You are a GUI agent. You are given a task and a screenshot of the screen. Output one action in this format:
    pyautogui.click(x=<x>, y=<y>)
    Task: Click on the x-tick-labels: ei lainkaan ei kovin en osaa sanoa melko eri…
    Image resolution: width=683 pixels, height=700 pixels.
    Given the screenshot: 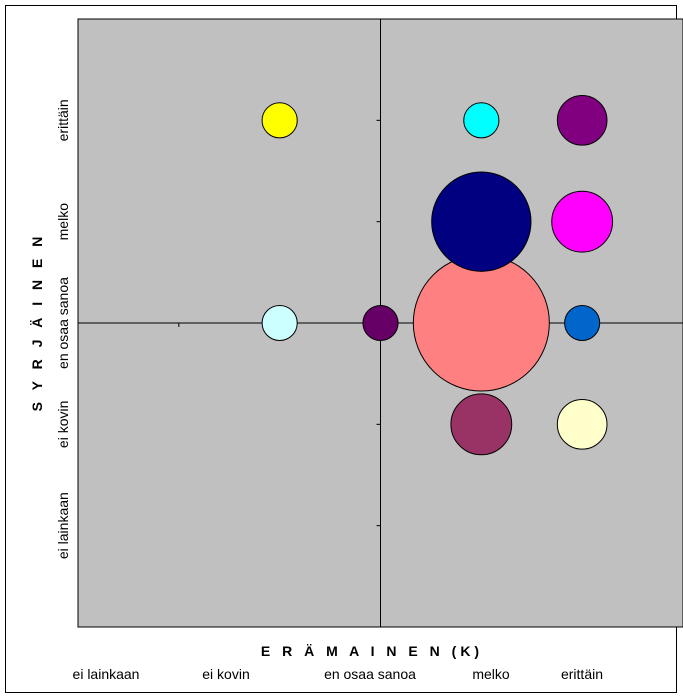 What is the action you would take?
    pyautogui.click(x=338, y=674)
    